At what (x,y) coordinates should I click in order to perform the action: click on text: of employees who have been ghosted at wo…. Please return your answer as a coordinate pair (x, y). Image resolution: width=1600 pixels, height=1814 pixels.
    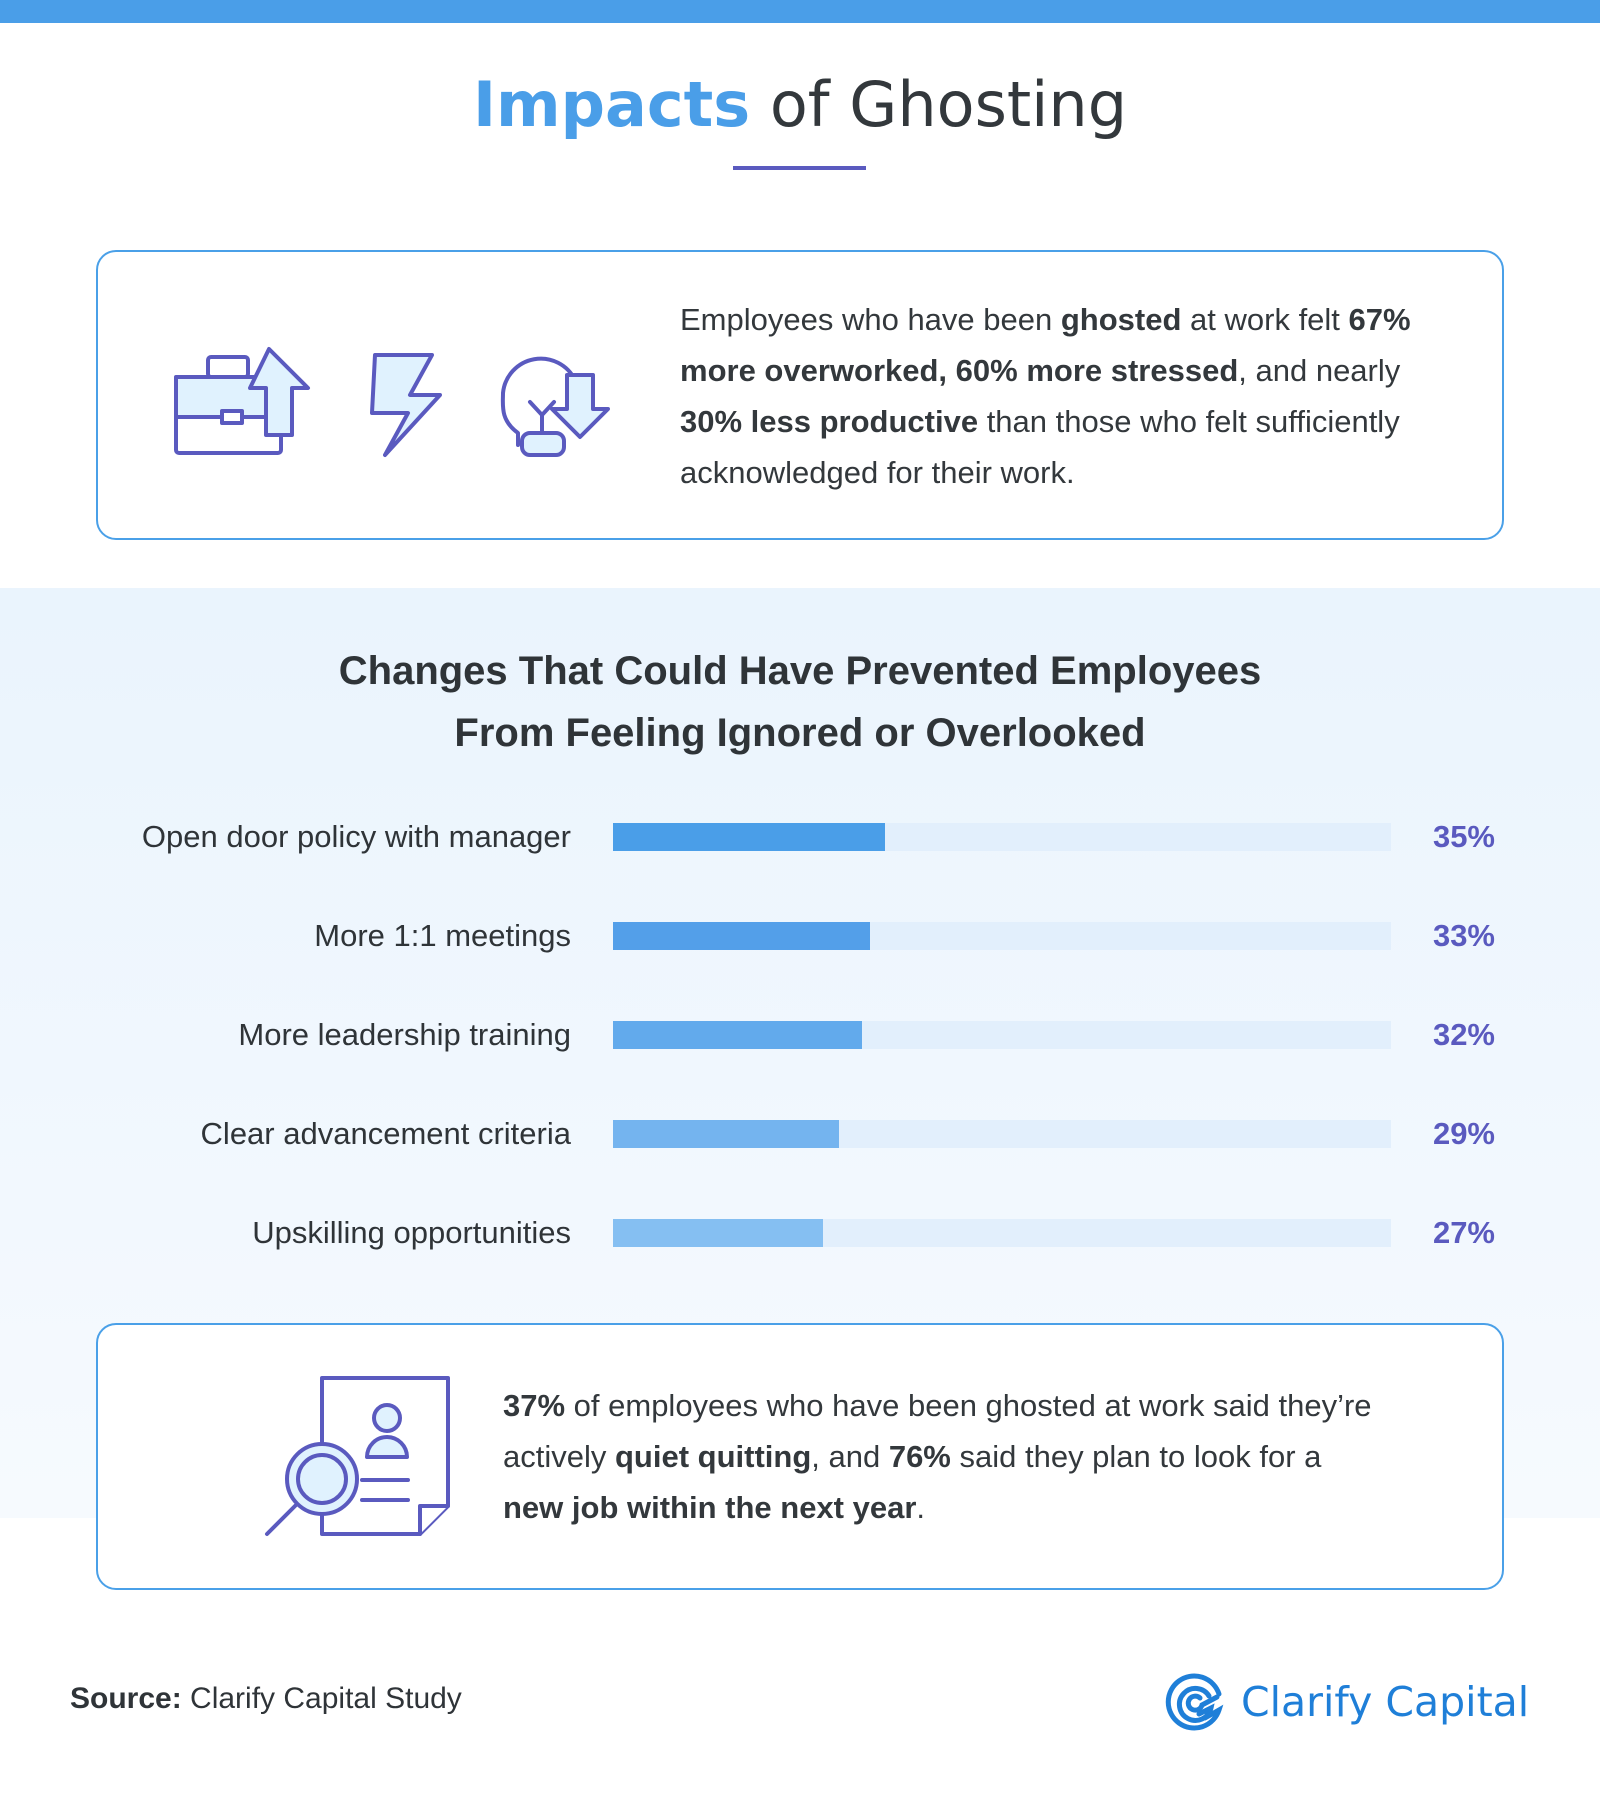
    Looking at the image, I should click on (937, 1431).